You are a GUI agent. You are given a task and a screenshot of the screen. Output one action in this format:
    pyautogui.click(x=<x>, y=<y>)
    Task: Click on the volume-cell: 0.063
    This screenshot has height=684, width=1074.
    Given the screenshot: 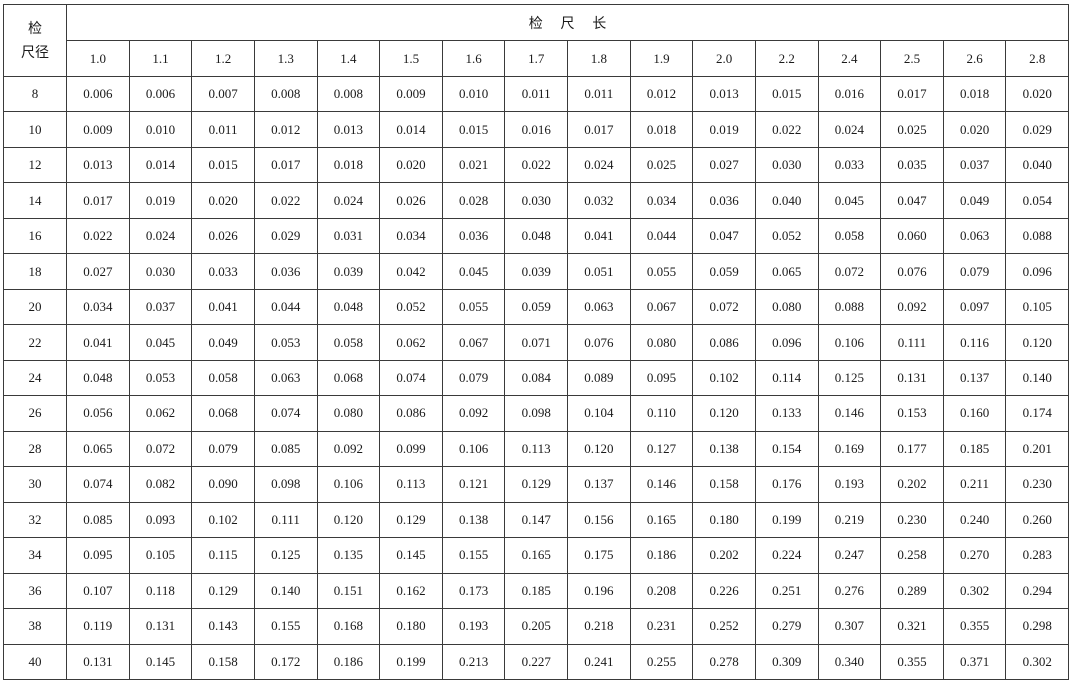 What is the action you would take?
    pyautogui.click(x=599, y=307)
    